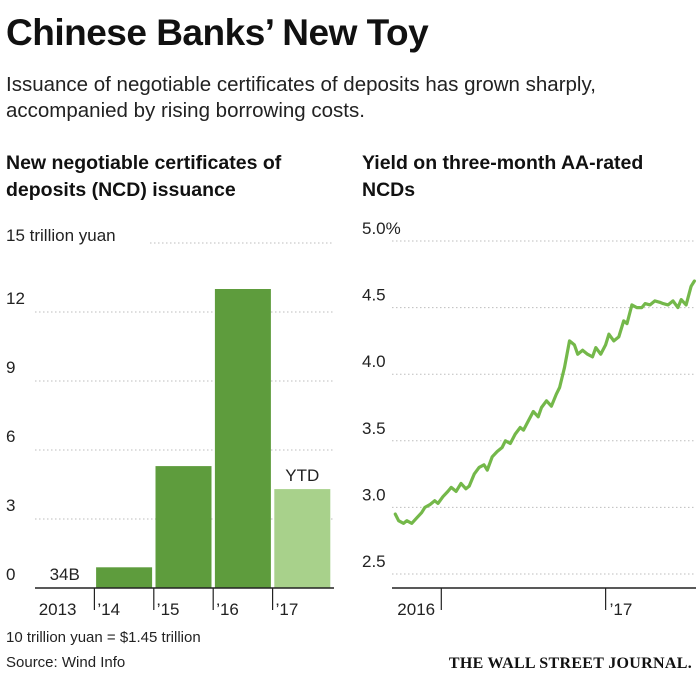  I want to click on line-ytick-label: 2.5, so click(374, 561).